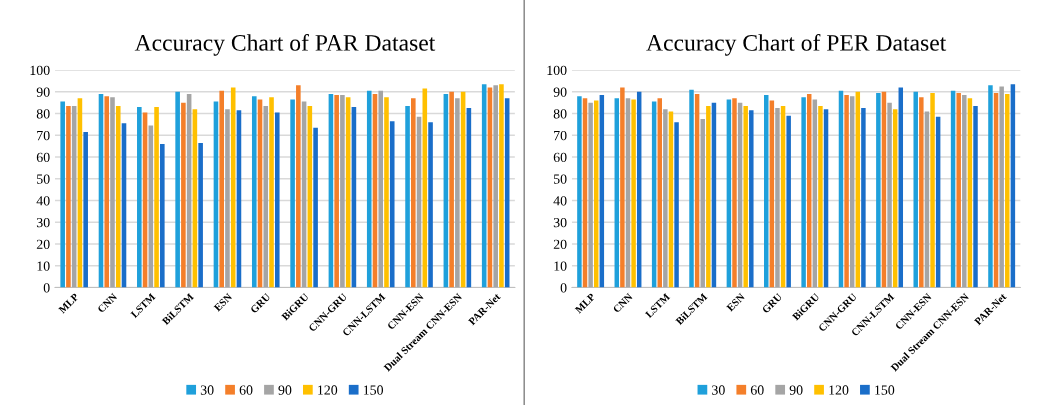  I want to click on chart-title: Accuracy Chart of PER Dataset, so click(796, 45).